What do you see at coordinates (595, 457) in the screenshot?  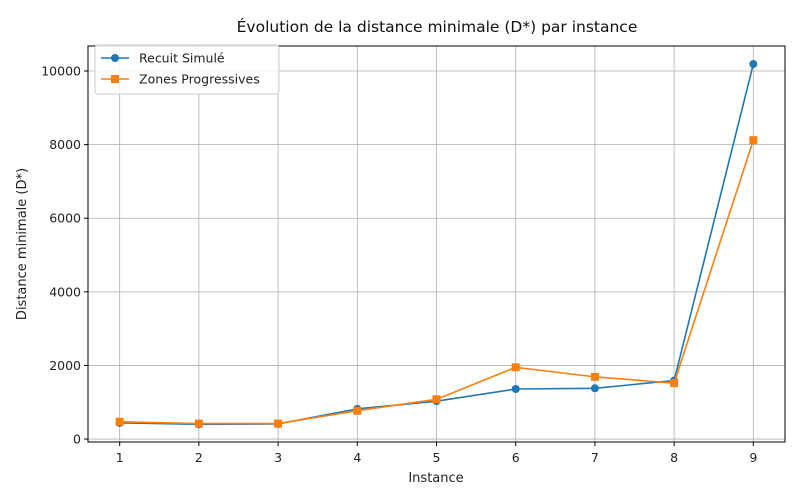 I see `x-tick-label: 7` at bounding box center [595, 457].